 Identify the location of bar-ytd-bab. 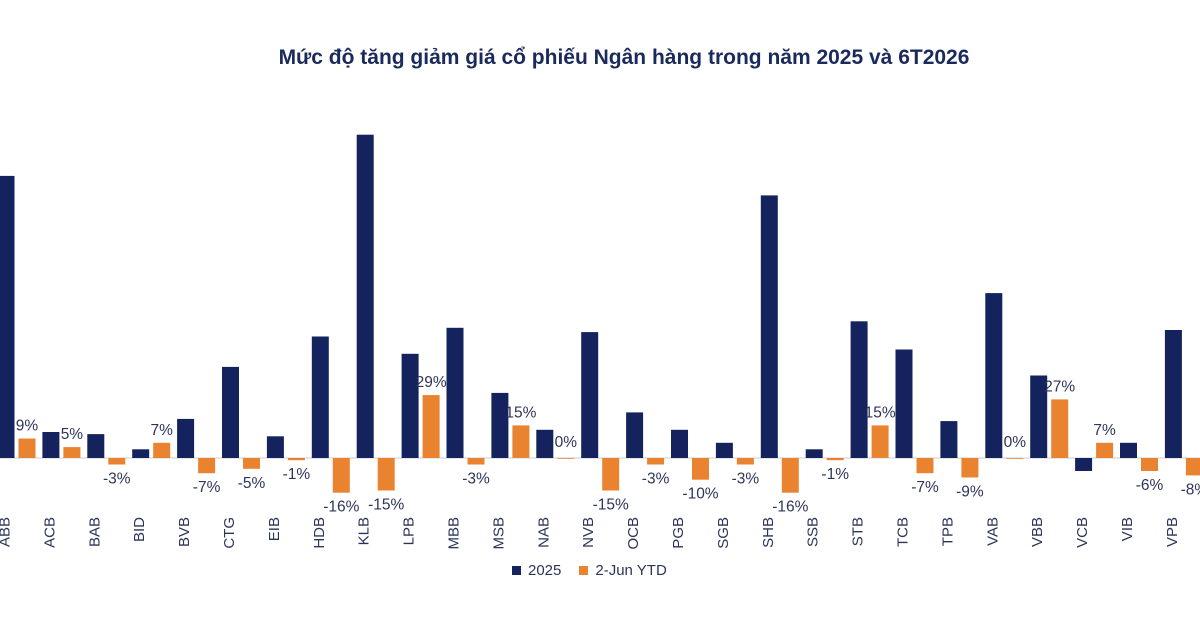
(117, 461).